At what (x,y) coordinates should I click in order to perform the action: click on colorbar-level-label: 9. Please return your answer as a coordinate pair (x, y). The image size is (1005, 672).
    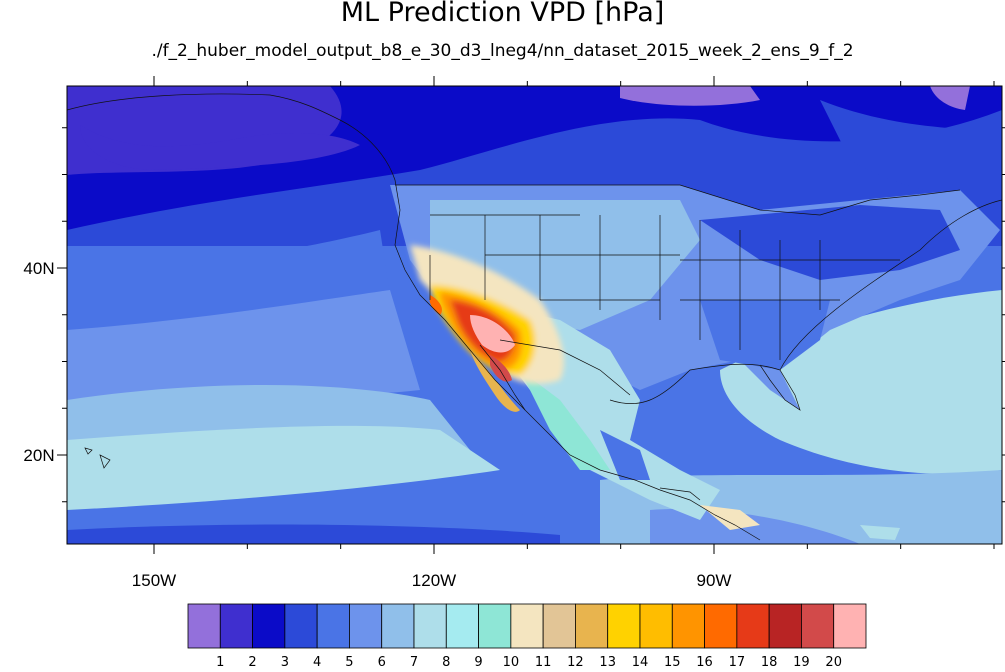
    Looking at the image, I should click on (478, 662).